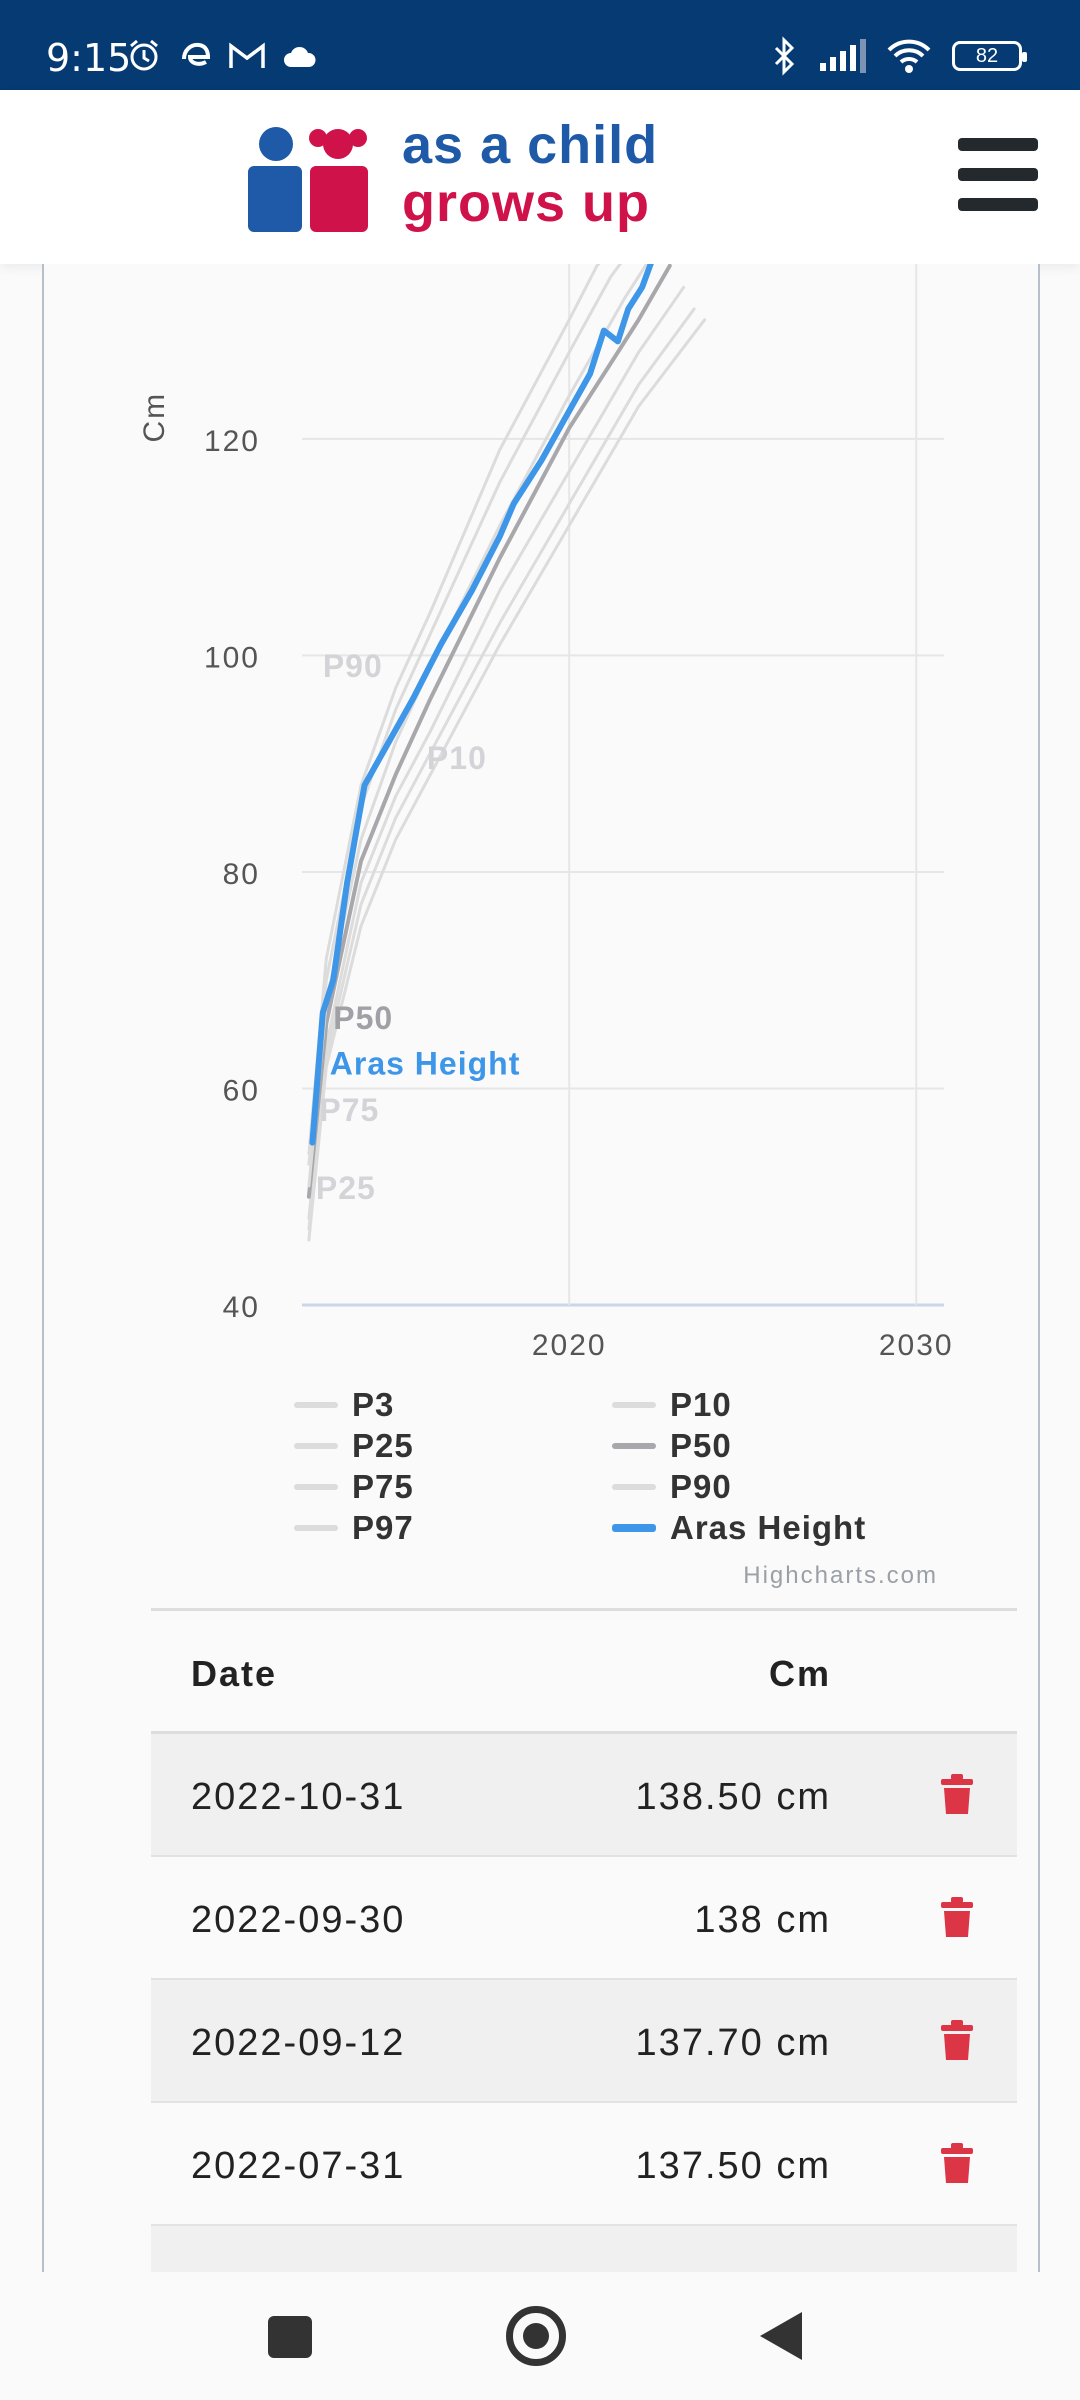  What do you see at coordinates (344, 1405) in the screenshot?
I see `legend-item: P3` at bounding box center [344, 1405].